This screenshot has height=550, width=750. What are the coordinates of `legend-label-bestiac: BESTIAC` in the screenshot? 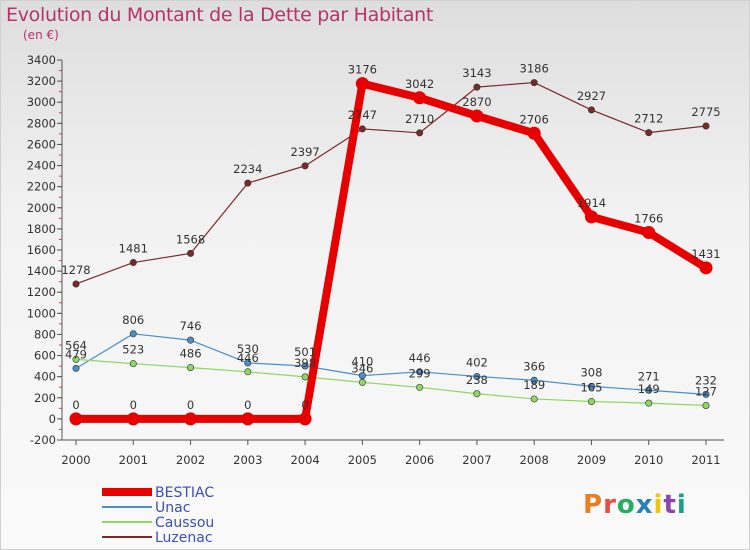 It's located at (184, 493).